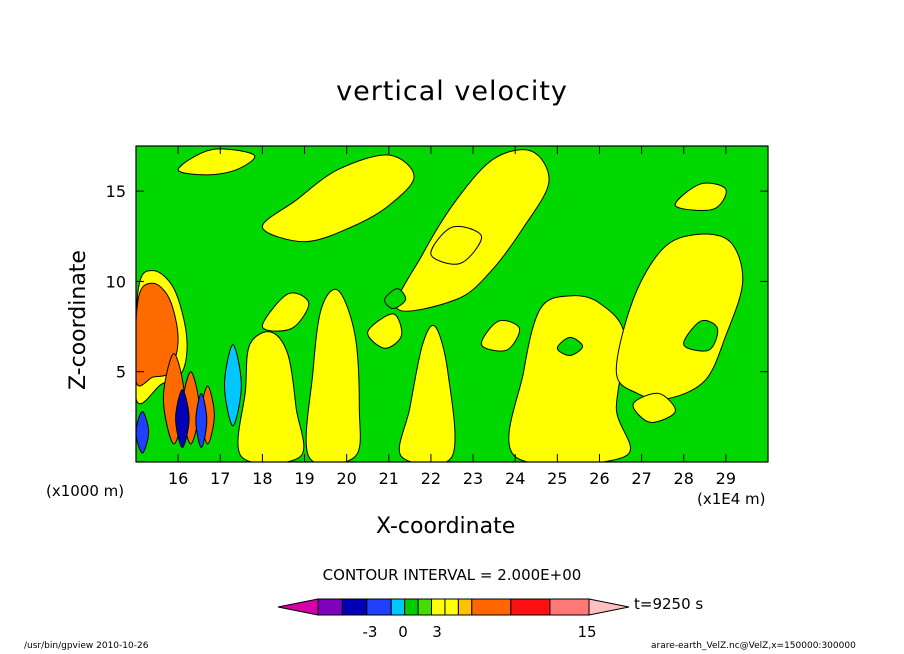 This screenshot has height=654, width=904. What do you see at coordinates (157, 334) in the screenshot?
I see `updraft-cell-max` at bounding box center [157, 334].